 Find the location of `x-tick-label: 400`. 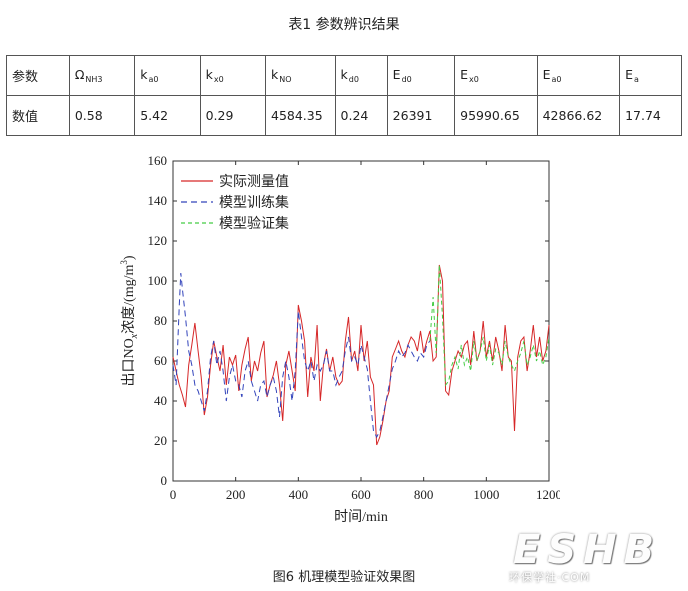

x-tick-label: 400 is located at coordinates (299, 494).